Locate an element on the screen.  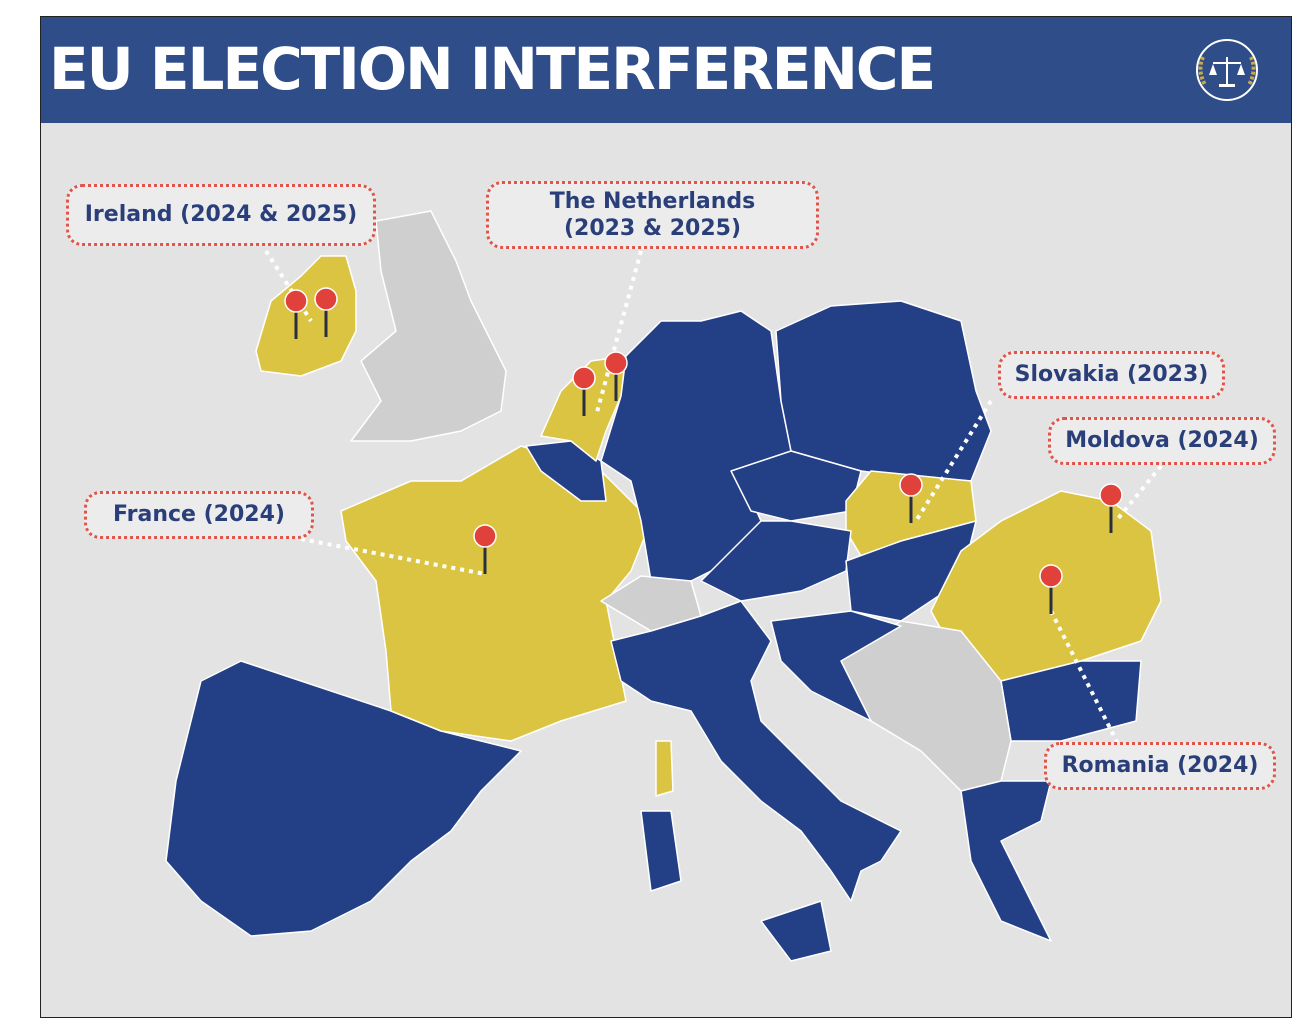
label-text: Moldova (2024) is located at coordinates (1162, 440).